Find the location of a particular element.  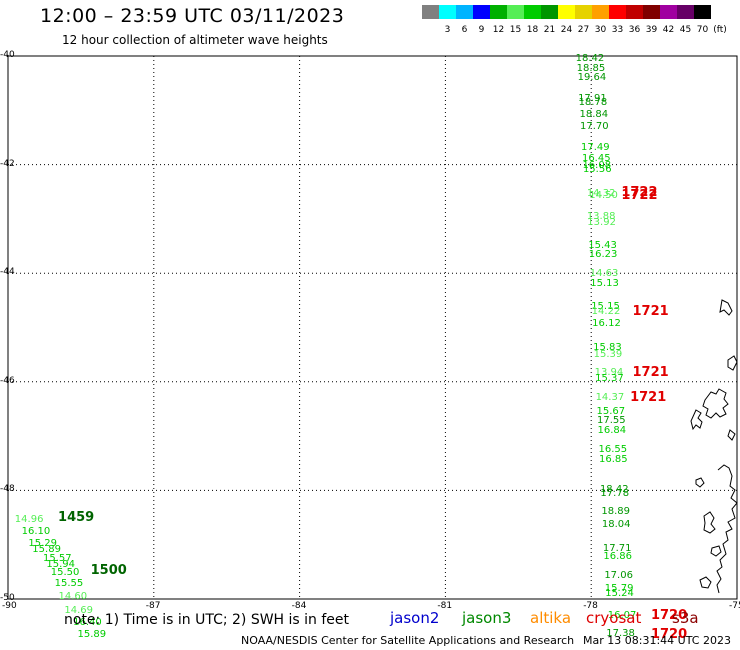

satellite-legend-jason2: jason2 is located at coordinates (415, 618).